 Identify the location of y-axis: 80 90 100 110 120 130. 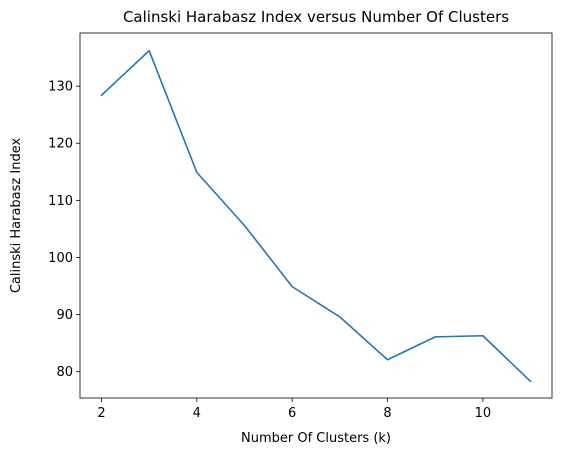
(64, 230).